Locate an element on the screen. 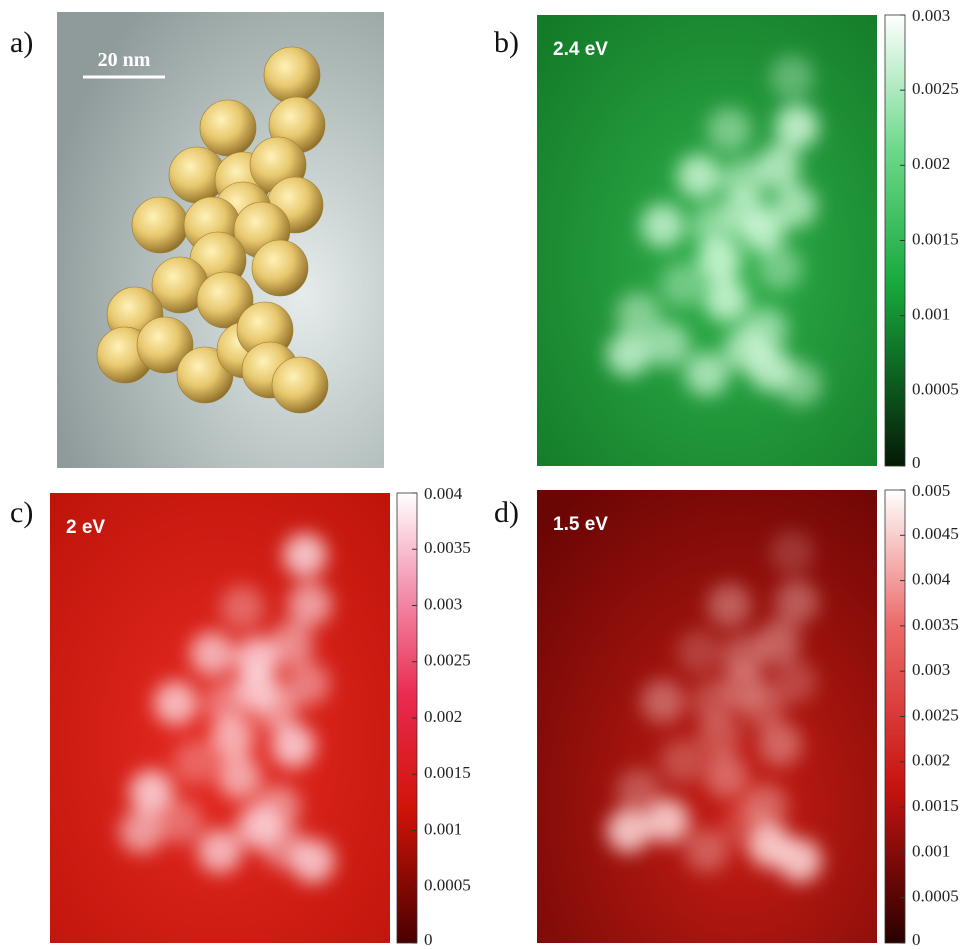 This screenshot has width=978, height=950. panel-label: c) is located at coordinates (21, 512).